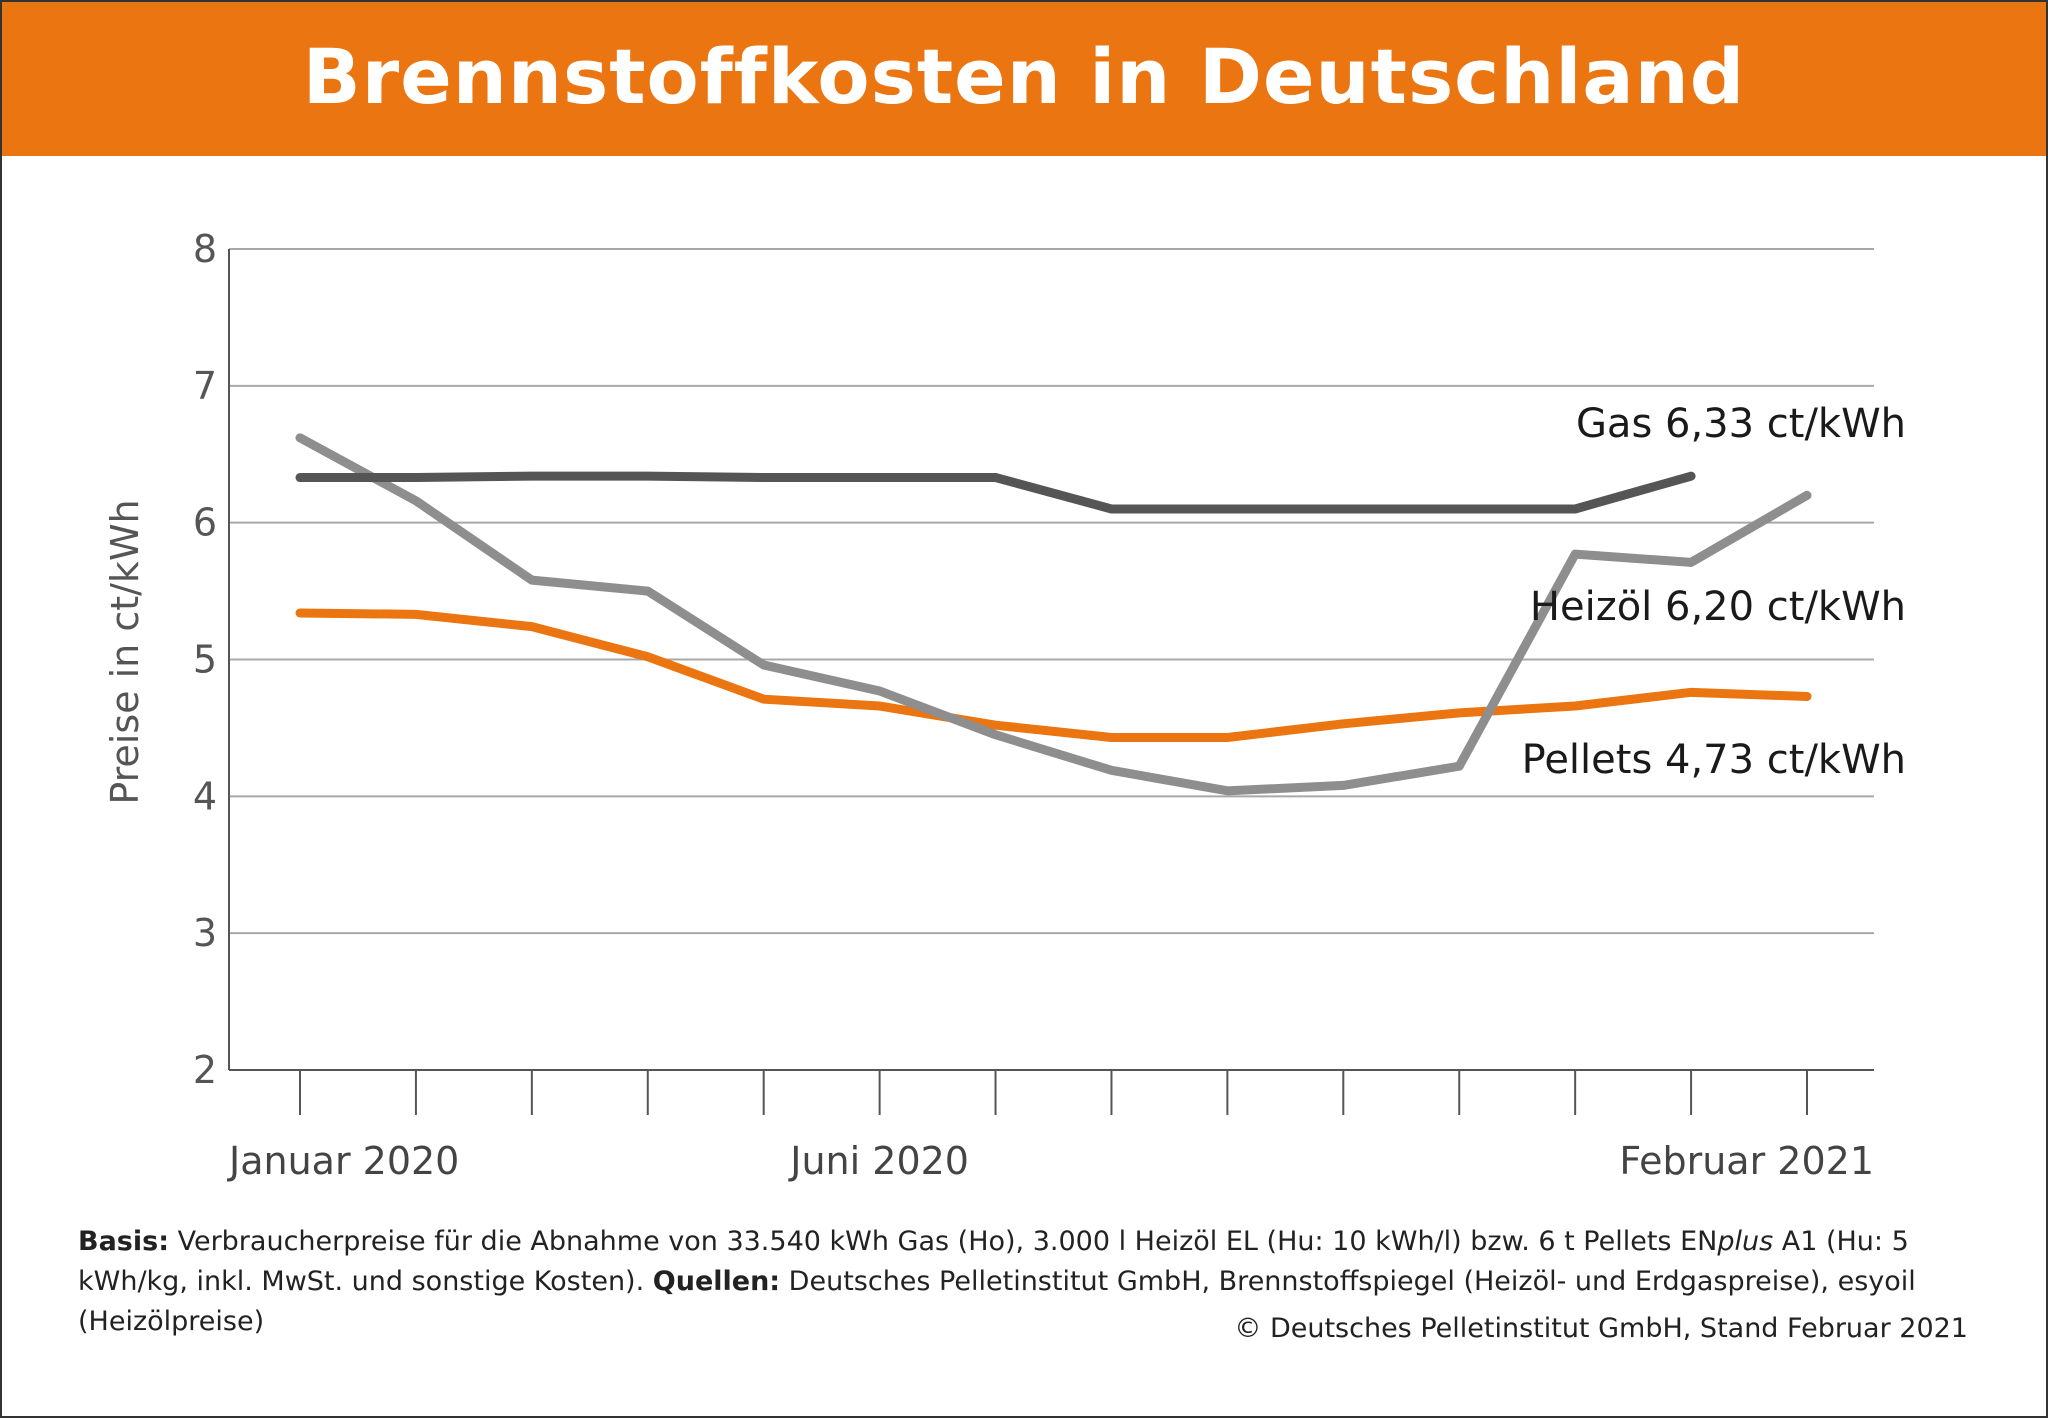  I want to click on chart-title: Brennstoffkosten in Deutschland, so click(1024, 76).